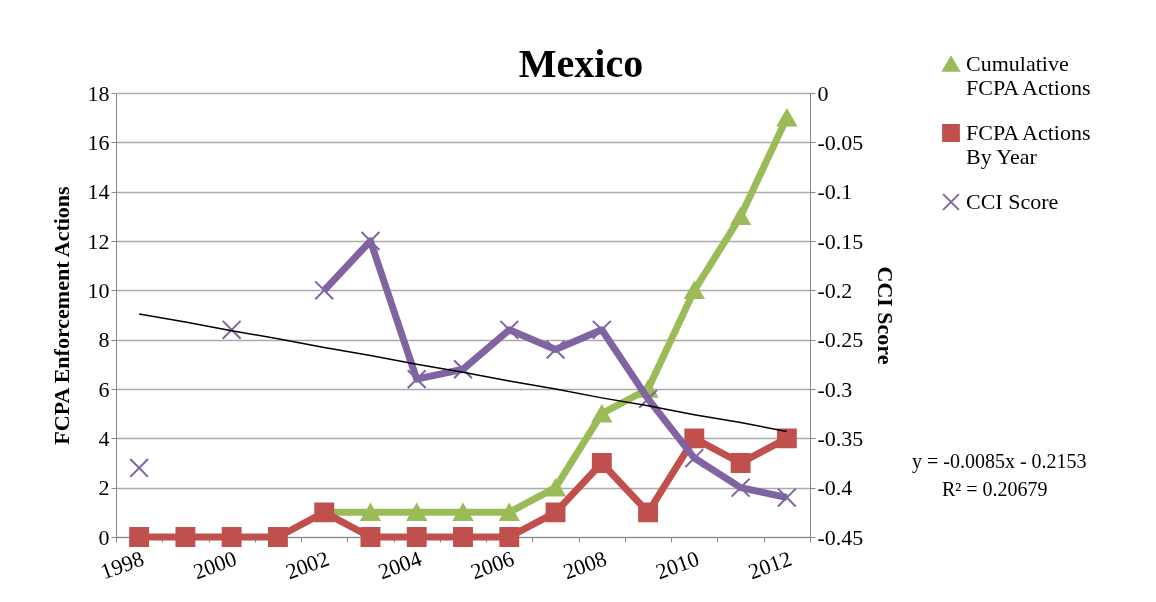 This screenshot has width=1156, height=602. Describe the element at coordinates (104, 438) in the screenshot. I see `y-tick-label: 4` at that location.